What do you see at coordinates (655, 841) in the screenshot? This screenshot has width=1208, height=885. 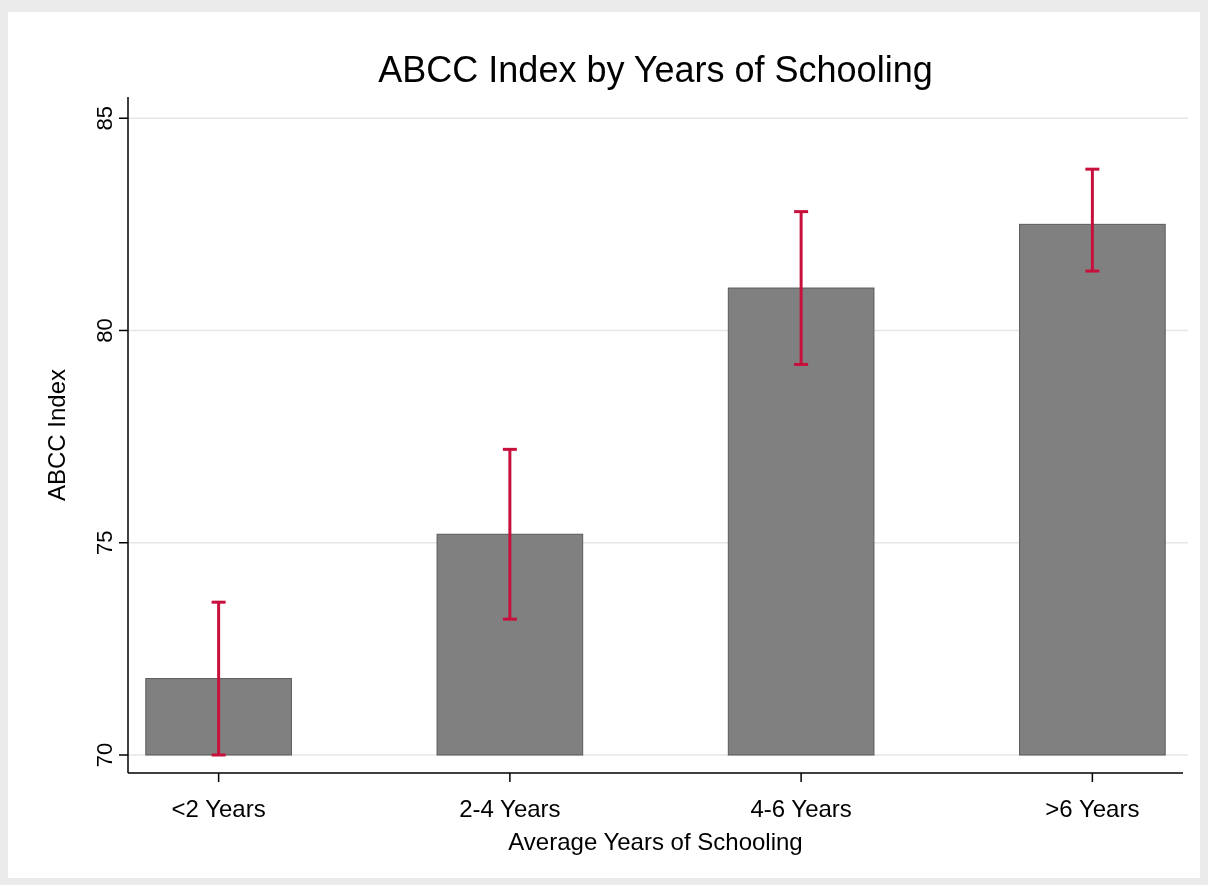 I see `x-axis-title: Average Years of Schooling` at bounding box center [655, 841].